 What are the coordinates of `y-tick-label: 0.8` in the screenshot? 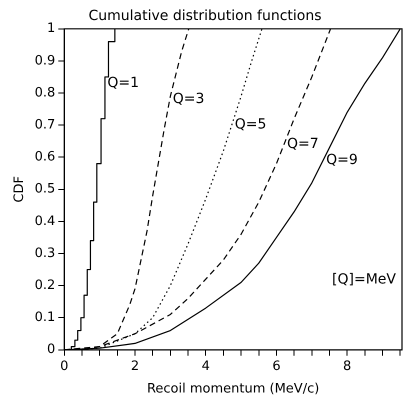 It's located at (45, 92).